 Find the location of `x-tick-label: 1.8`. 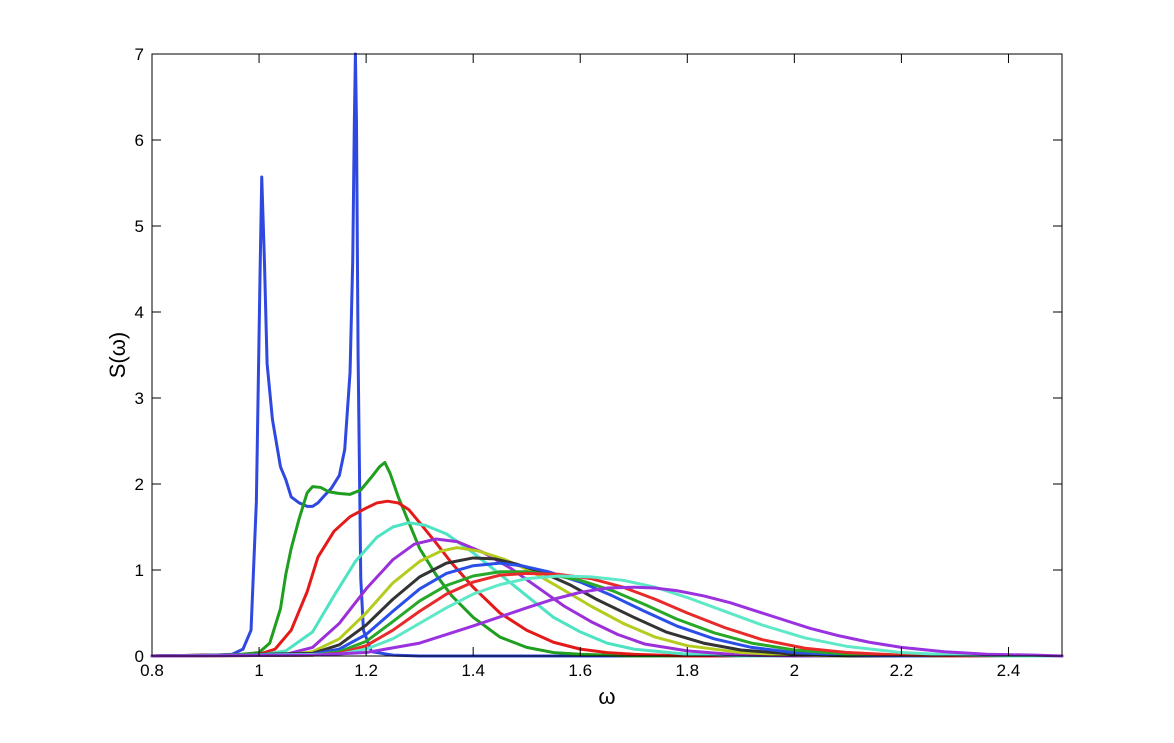

x-tick-label: 1.8 is located at coordinates (687, 670).